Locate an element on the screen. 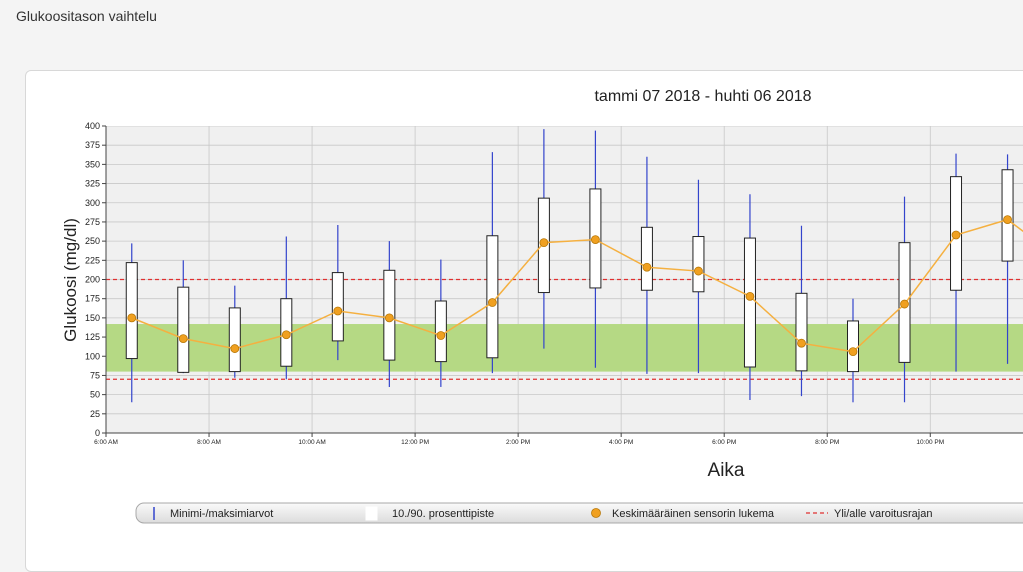  x-tick-label: 10:00 AM is located at coordinates (311, 442).